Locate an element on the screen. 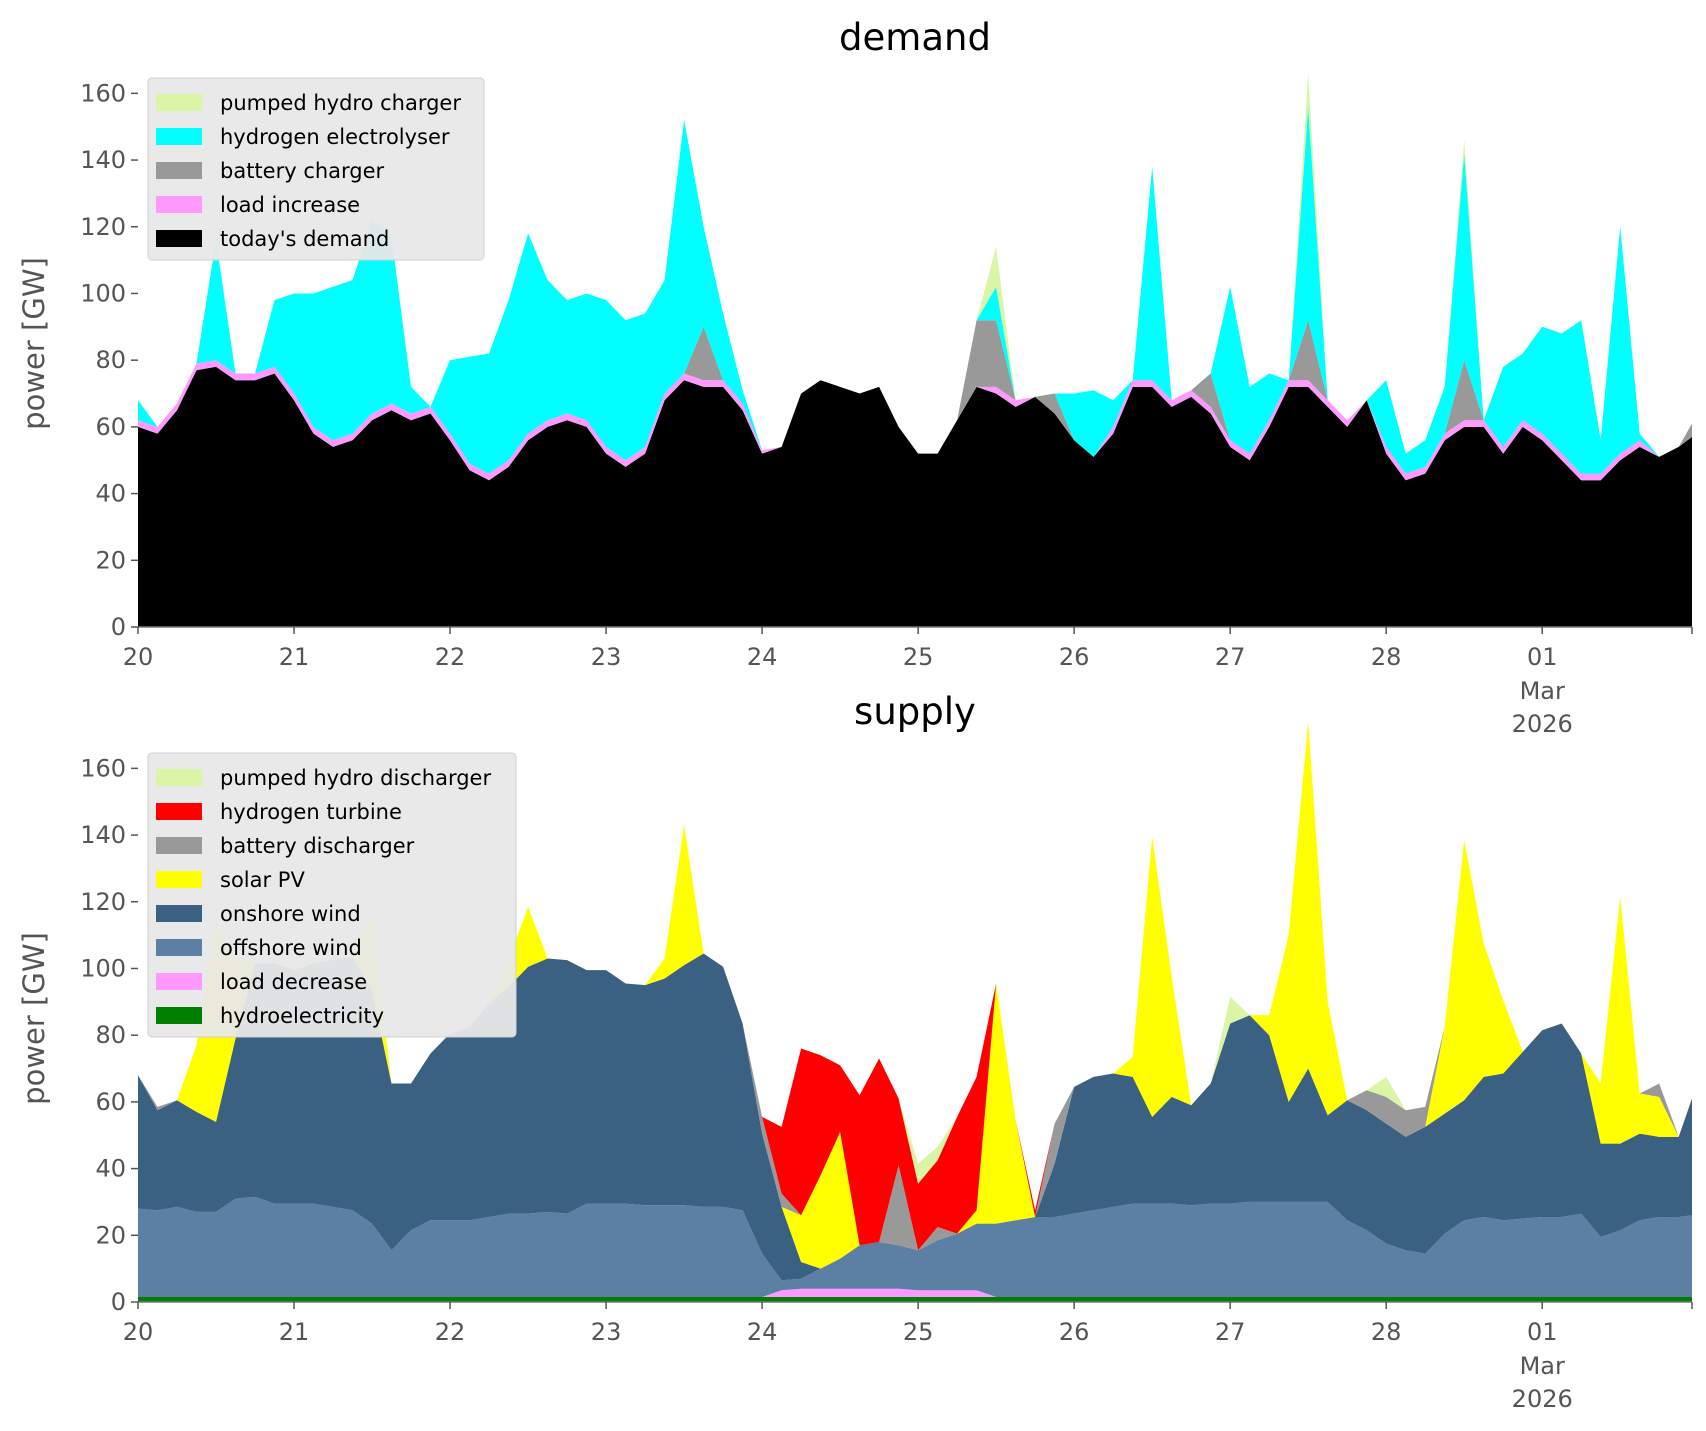 The width and height of the screenshot is (1706, 1431). legend-label: battery discharger is located at coordinates (317, 846).